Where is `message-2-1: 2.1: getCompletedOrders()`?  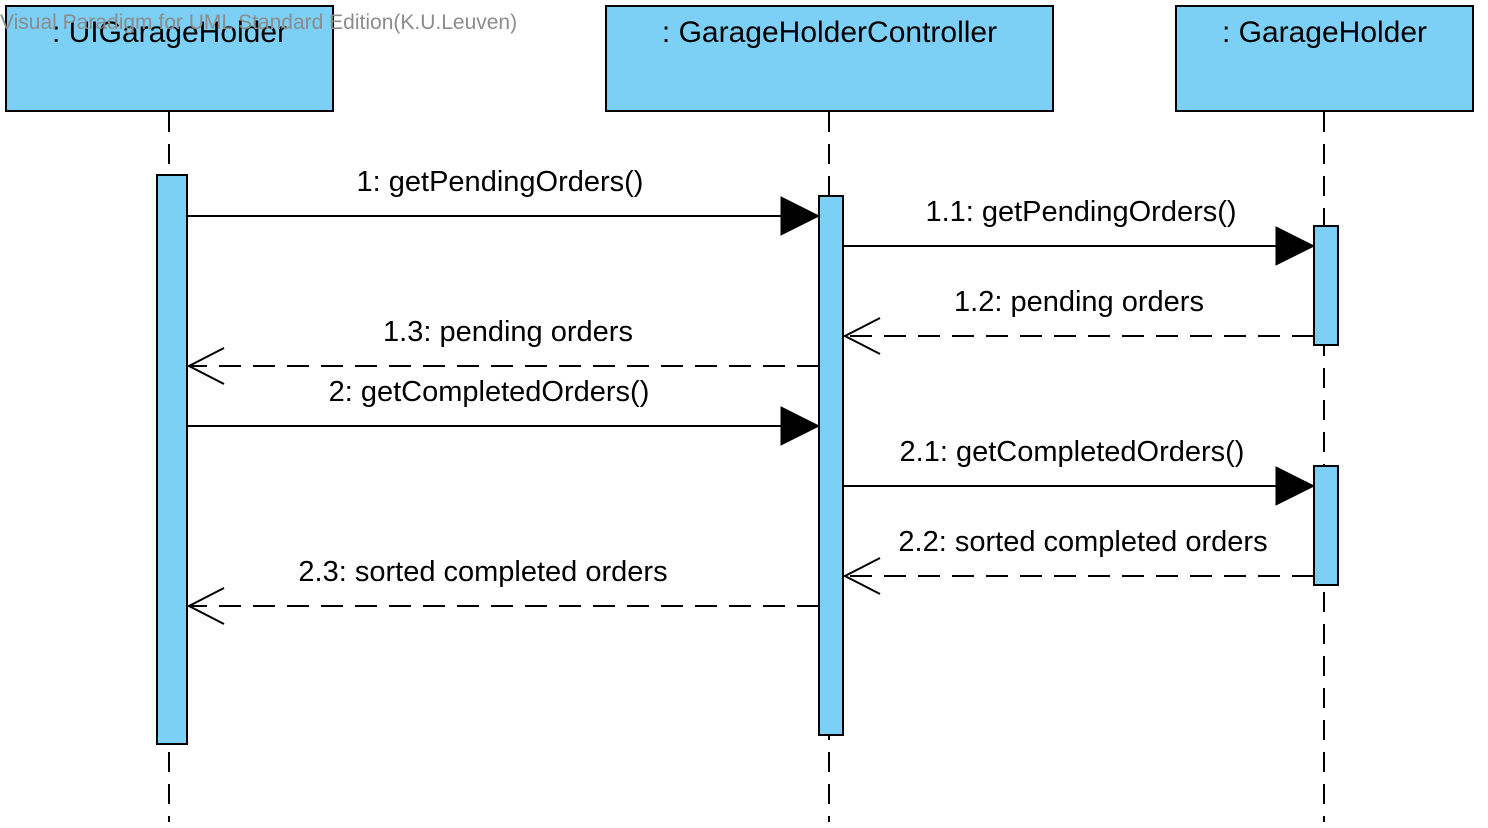
message-2-1: 2.1: getCompletedOrders() is located at coordinates (1079, 471).